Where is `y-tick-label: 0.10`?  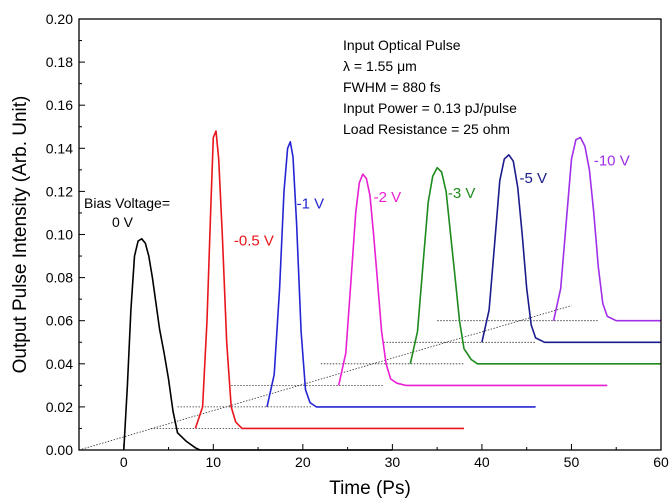
y-tick-label: 0.10 is located at coordinates (59, 235).